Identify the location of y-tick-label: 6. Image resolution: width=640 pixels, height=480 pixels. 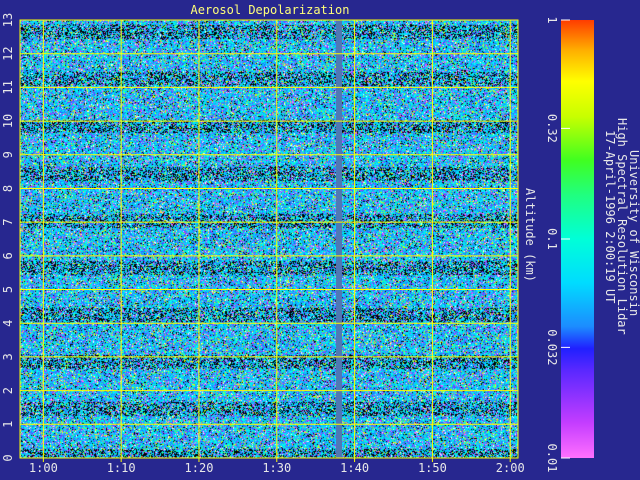
(8, 255).